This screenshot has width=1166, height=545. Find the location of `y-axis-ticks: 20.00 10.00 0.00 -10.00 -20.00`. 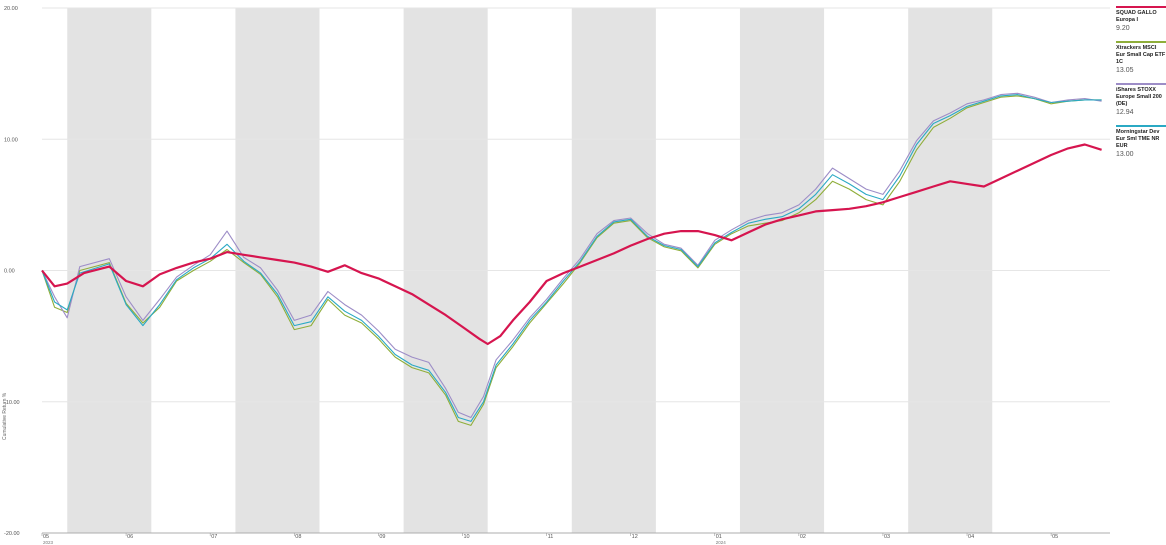

y-axis-ticks: 20.00 10.00 0.00 -10.00 -20.00 is located at coordinates (12, 271).